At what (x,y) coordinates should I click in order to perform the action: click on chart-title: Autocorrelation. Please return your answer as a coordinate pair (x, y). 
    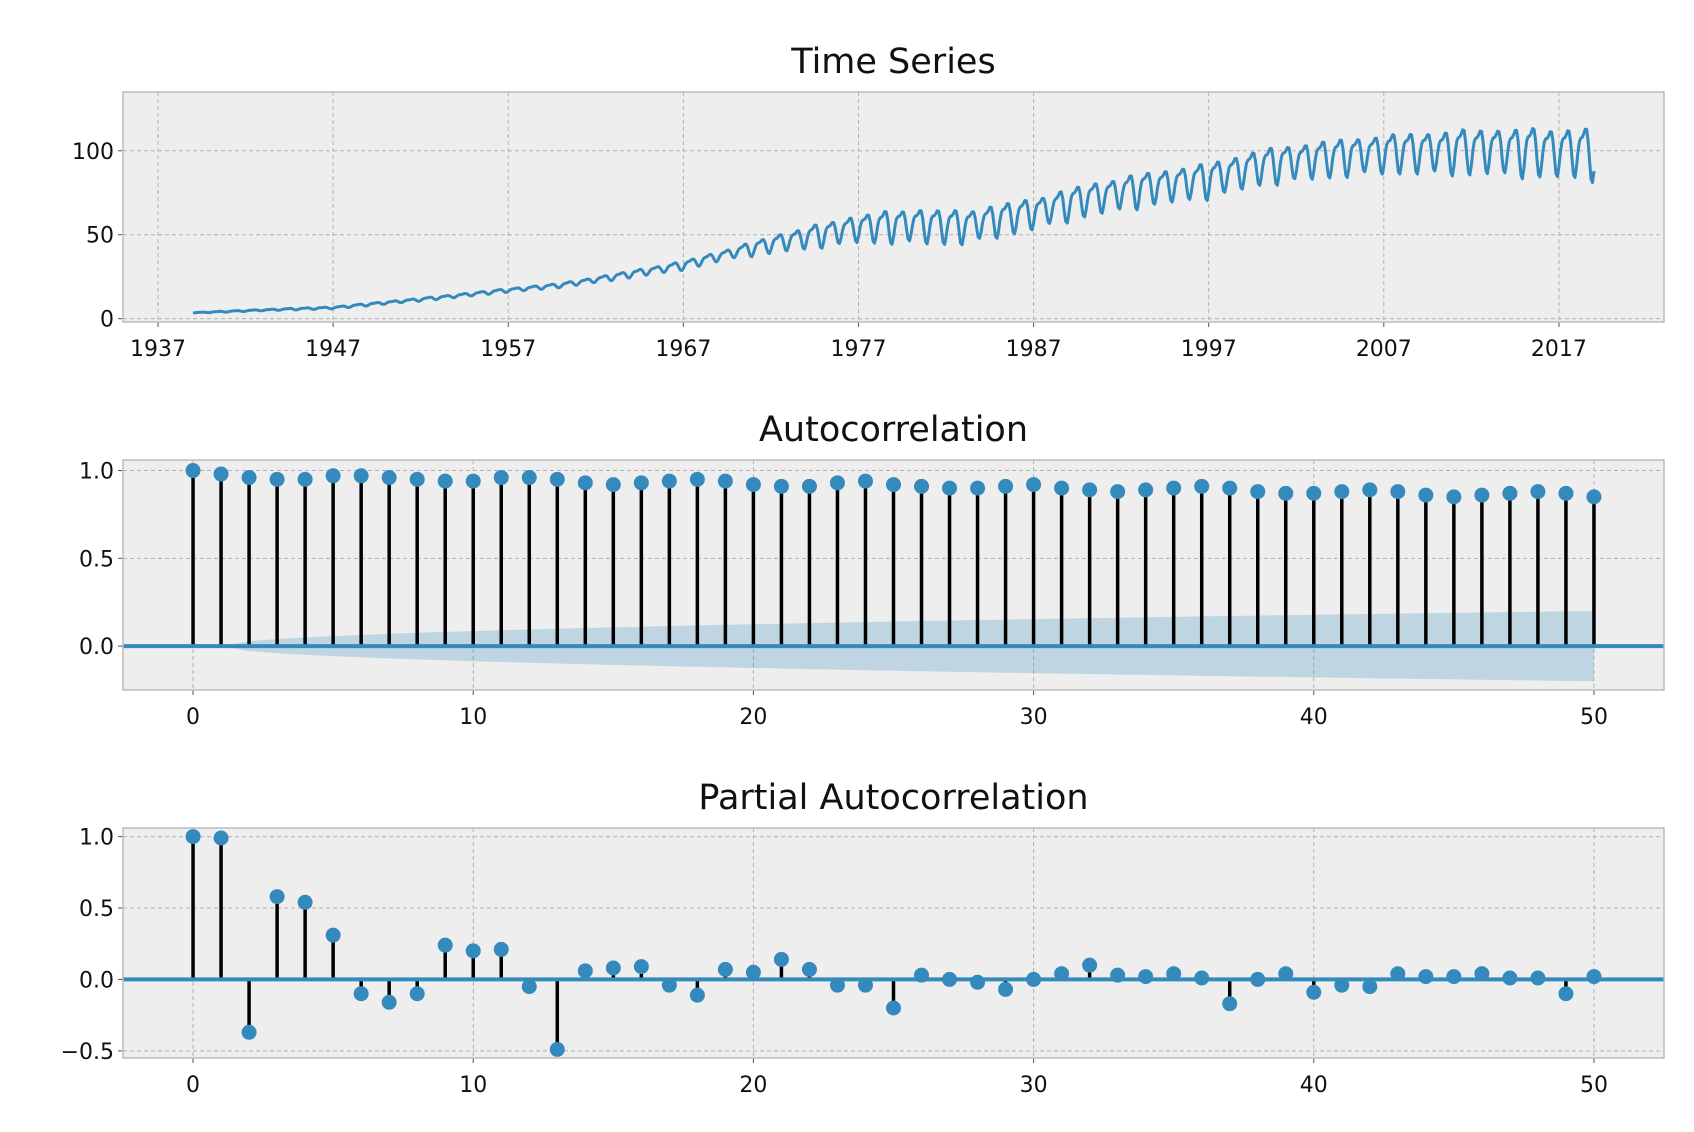
    Looking at the image, I should click on (893, 430).